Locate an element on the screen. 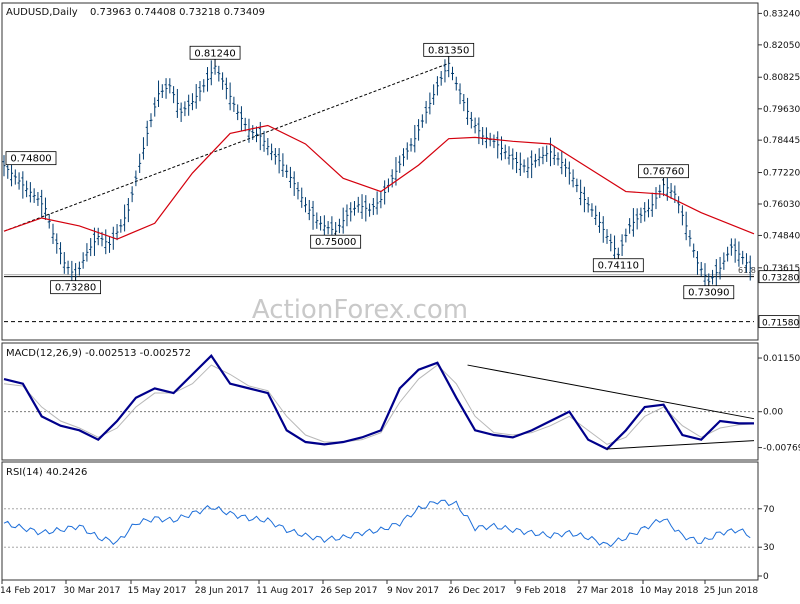 This screenshot has width=800, height=604. x-axis-label: 27 Mar 2018 is located at coordinates (604, 591).